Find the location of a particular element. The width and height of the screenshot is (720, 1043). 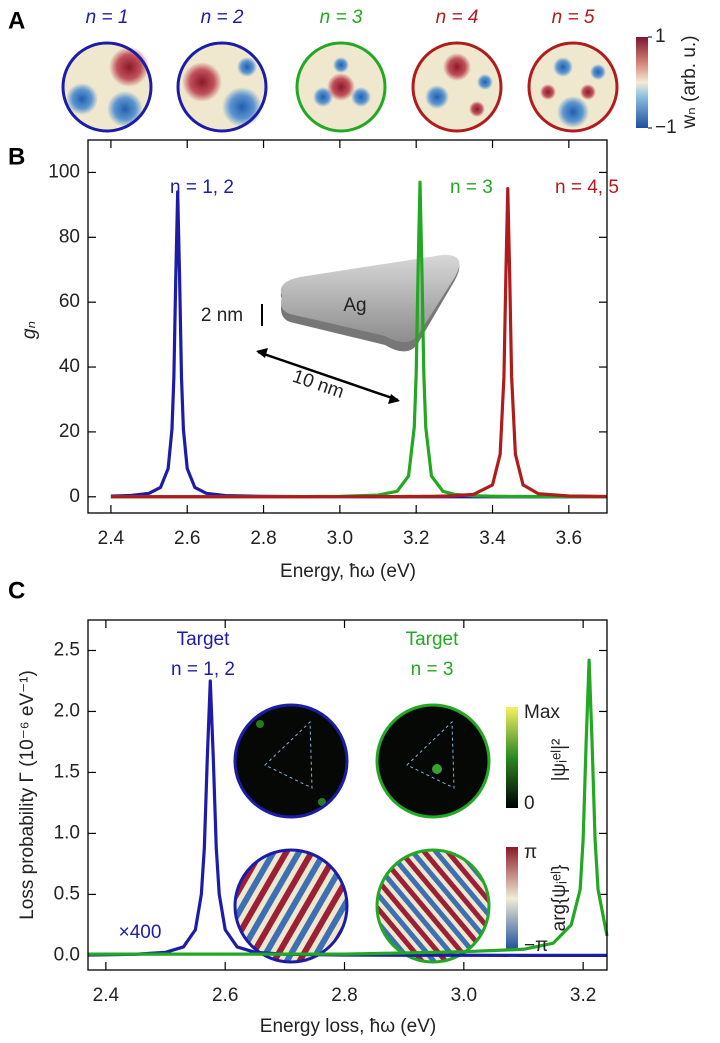

colorbar-label: wₙ (arb. u.) is located at coordinates (689, 82).